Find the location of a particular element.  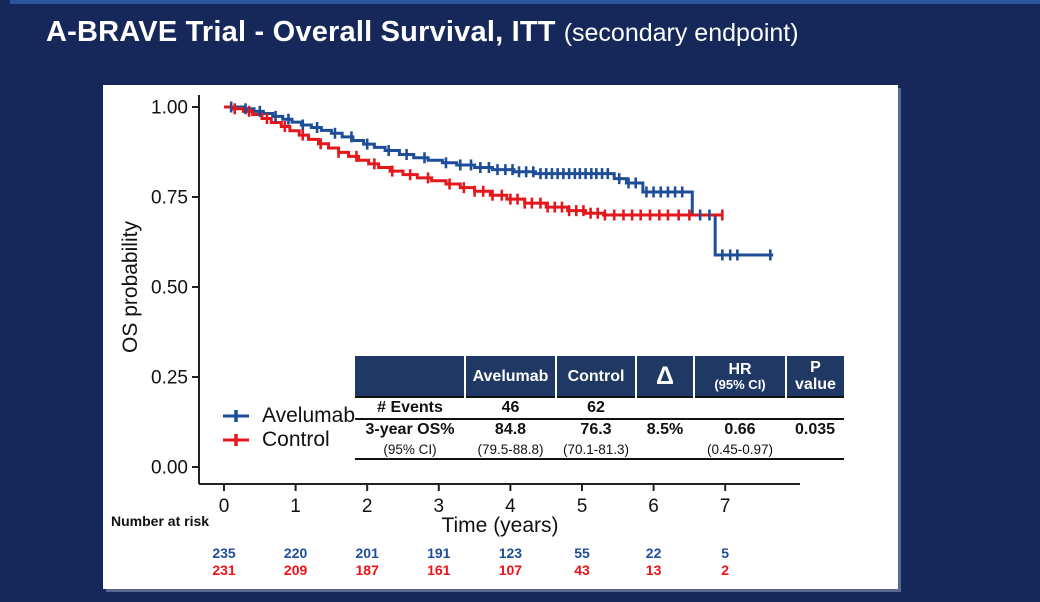

y-axis-label: OS probability is located at coordinates (130, 287).